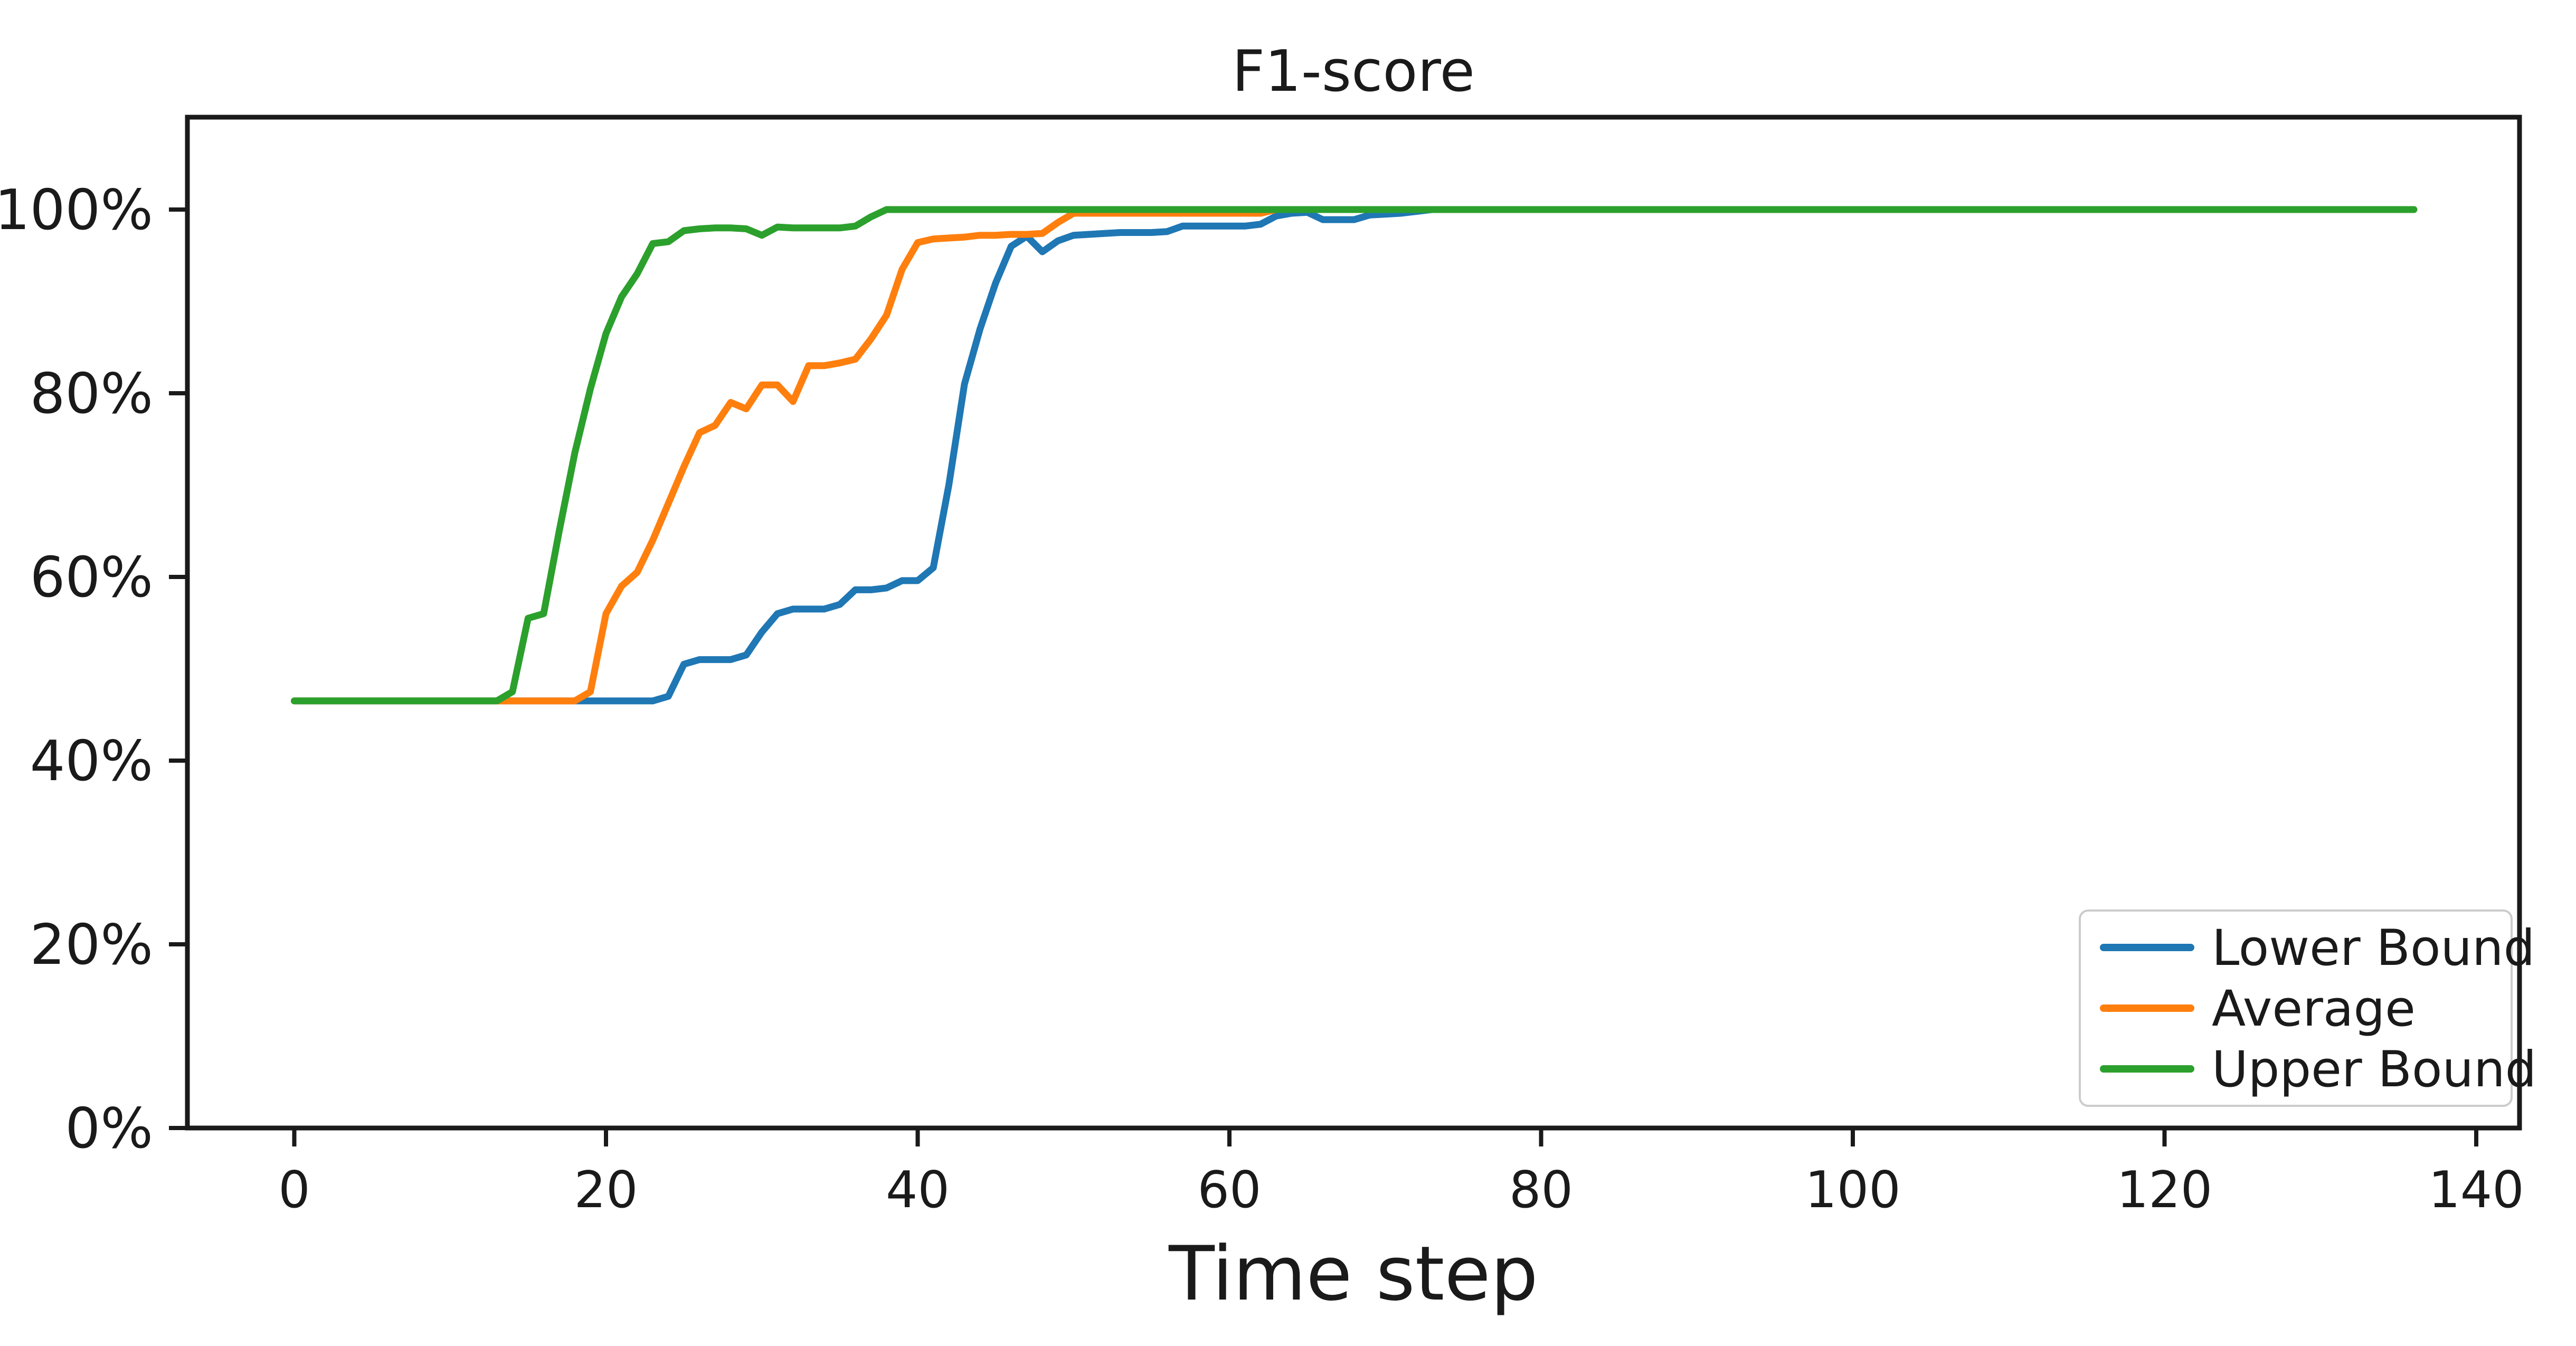  What do you see at coordinates (76, 210) in the screenshot?
I see `y-tick-label: 100%` at bounding box center [76, 210].